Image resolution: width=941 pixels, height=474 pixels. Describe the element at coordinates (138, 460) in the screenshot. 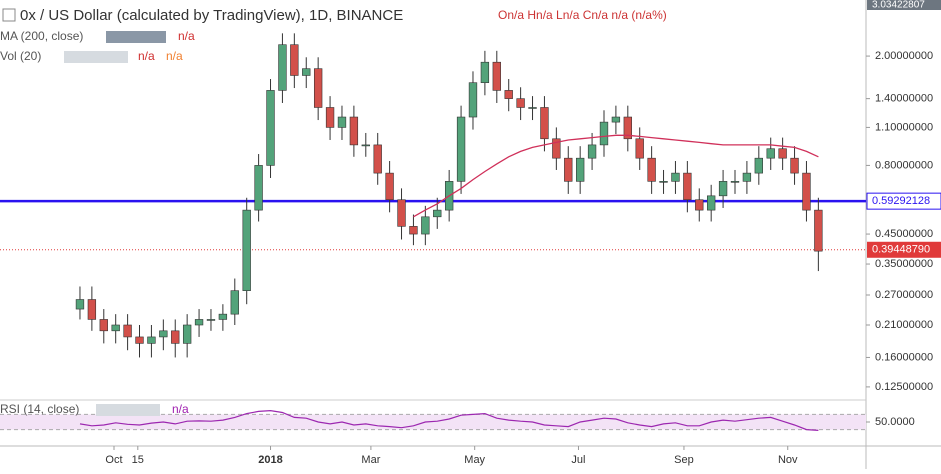

I see `x-tick-label: 15` at that location.